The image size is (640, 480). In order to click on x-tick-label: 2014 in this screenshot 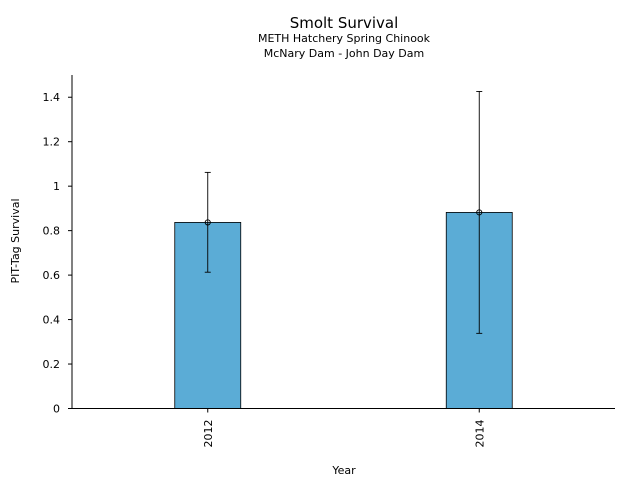, I will do `click(479, 434)`.